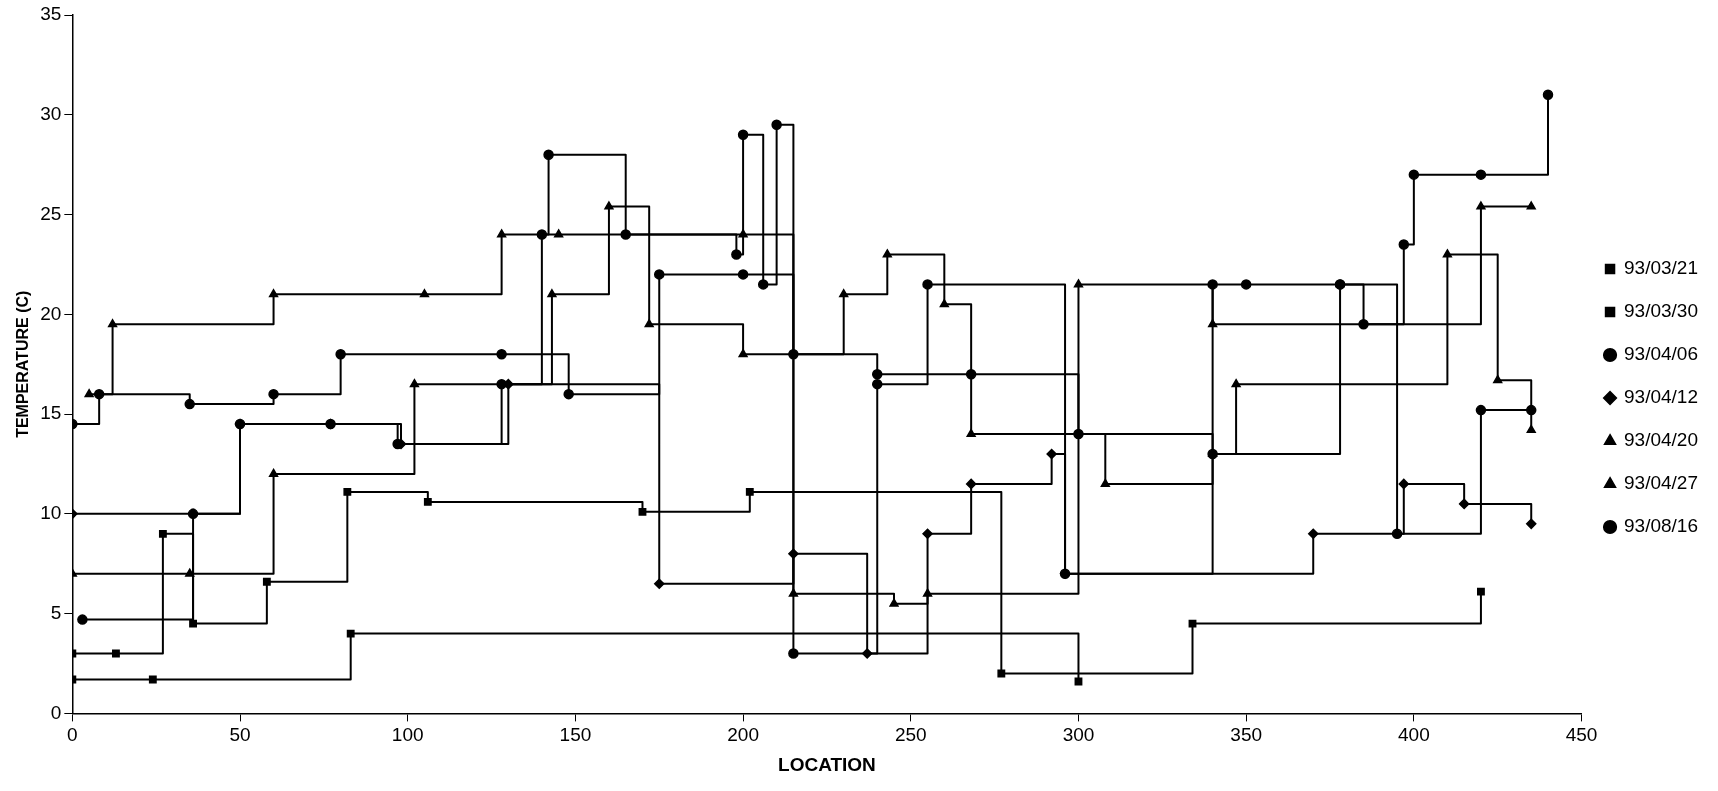 This screenshot has width=1718, height=791. Describe the element at coordinates (1078, 735) in the screenshot. I see `x-tick-label: 300` at that location.